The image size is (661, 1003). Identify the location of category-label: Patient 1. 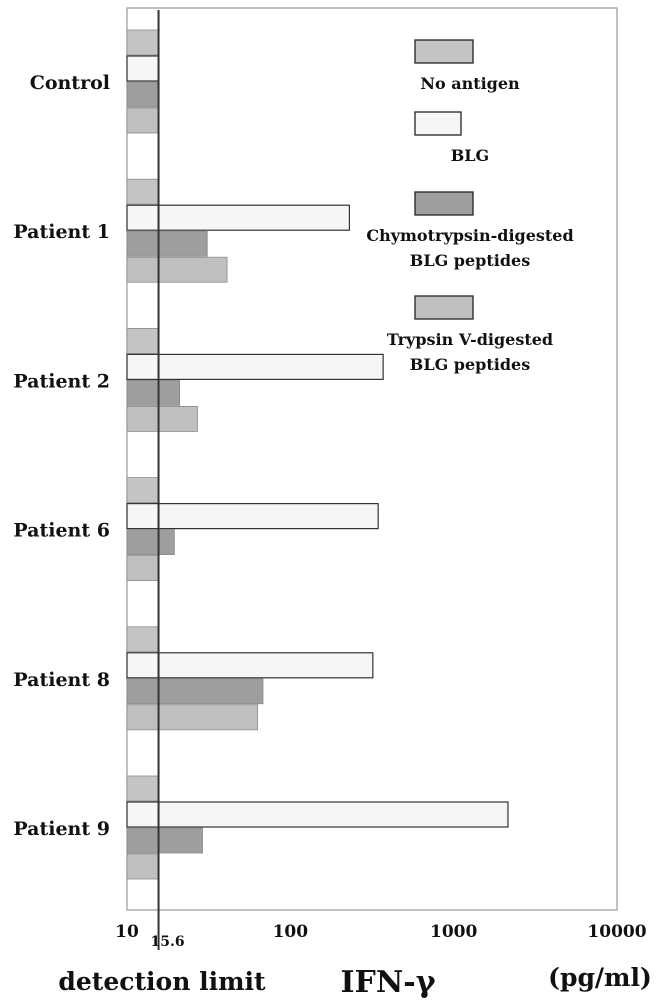
(61, 232).